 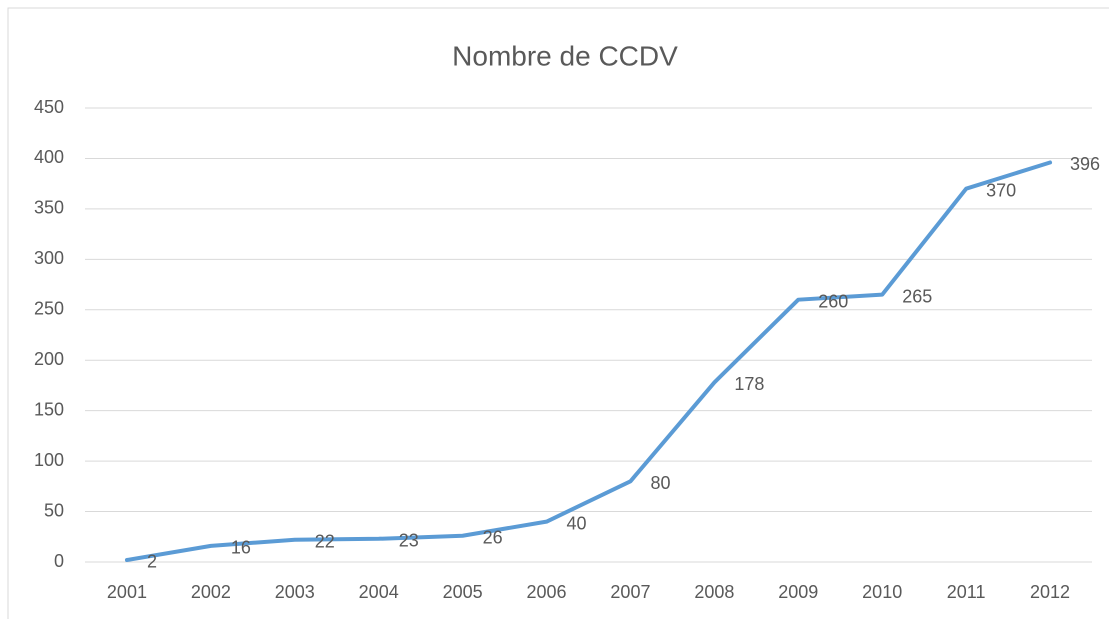 What do you see at coordinates (49, 309) in the screenshot?
I see `y-tick-label: 250` at bounding box center [49, 309].